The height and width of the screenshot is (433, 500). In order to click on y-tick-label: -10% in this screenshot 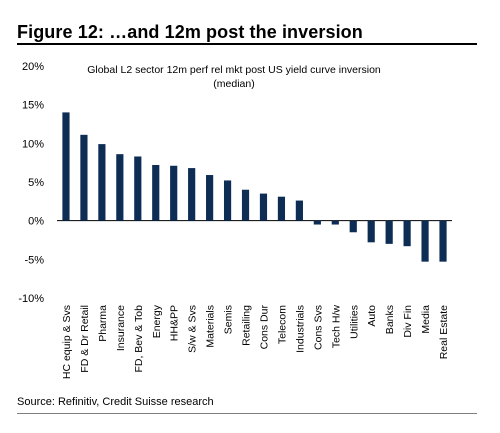, I will do `click(31, 299)`.